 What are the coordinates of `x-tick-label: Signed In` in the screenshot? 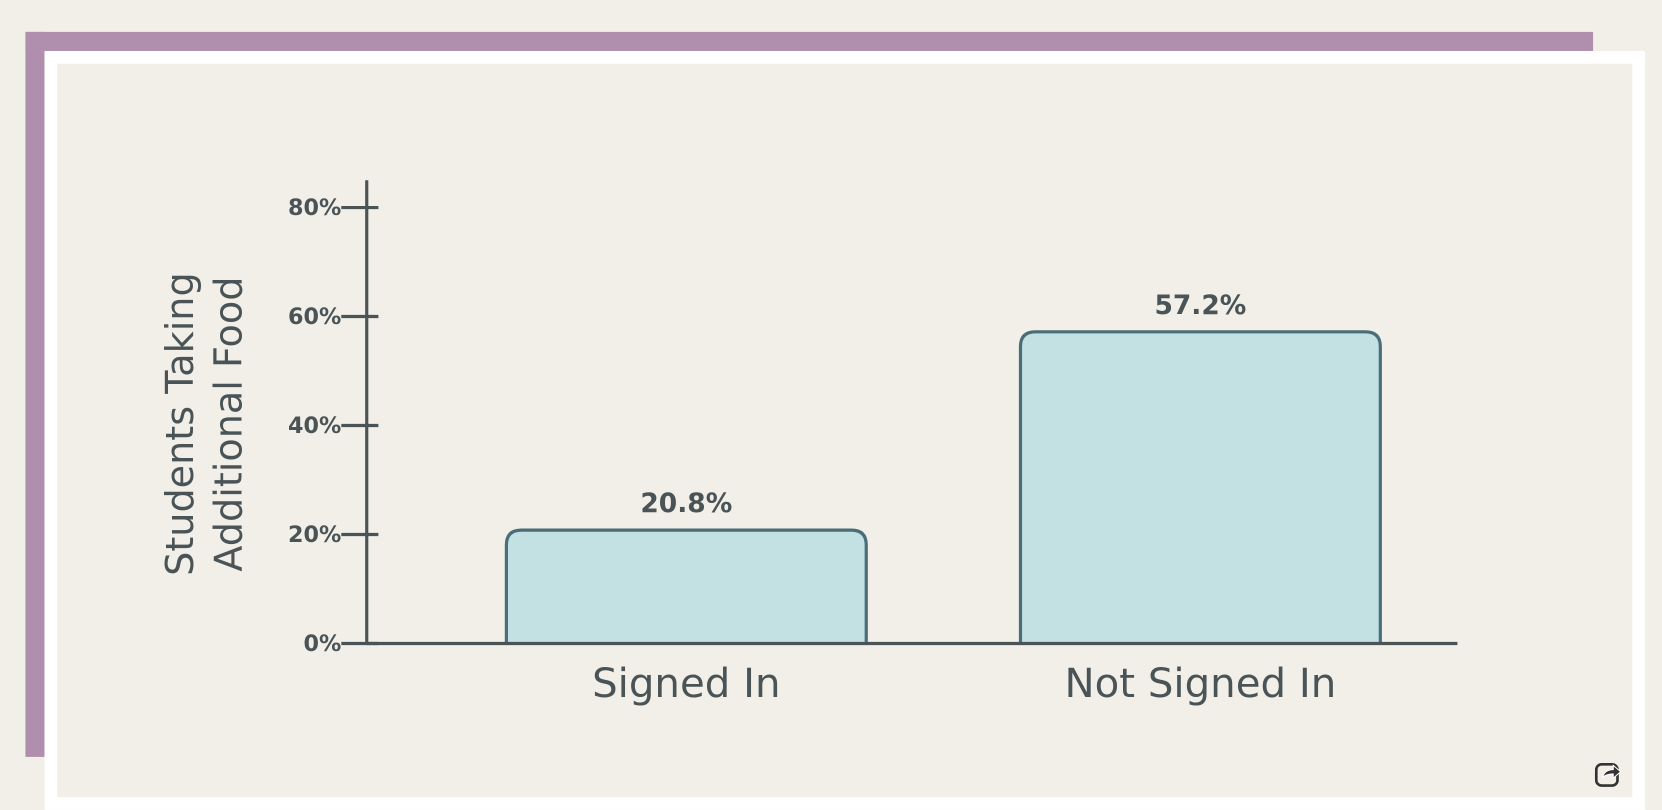 It's located at (686, 684).